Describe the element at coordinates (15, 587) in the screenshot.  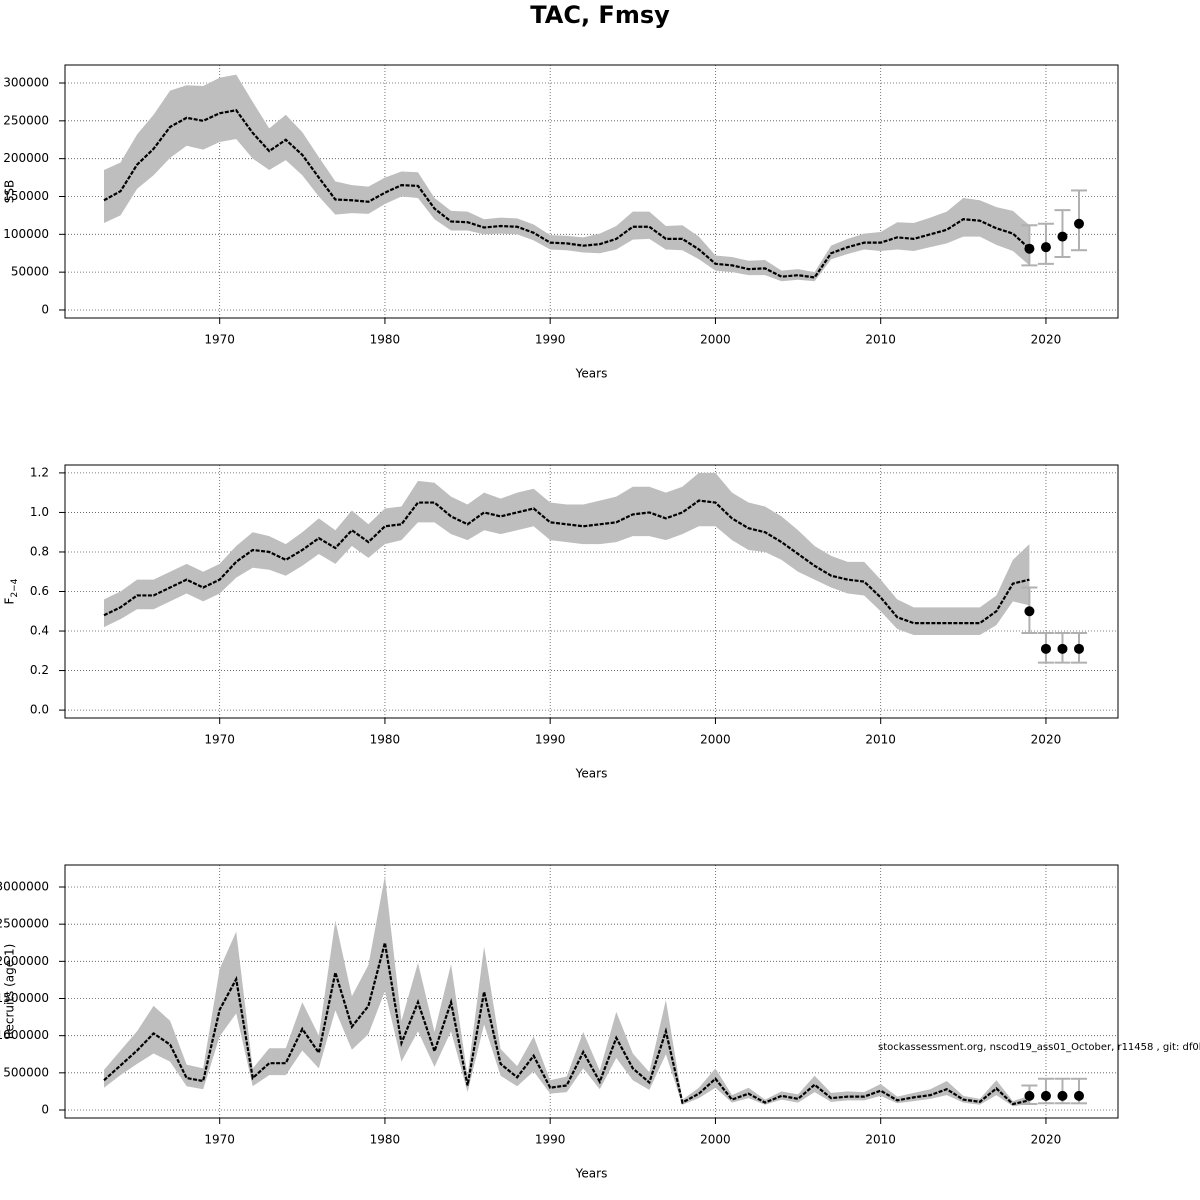
I see `y-axis-label-subscript: 2−4` at that location.